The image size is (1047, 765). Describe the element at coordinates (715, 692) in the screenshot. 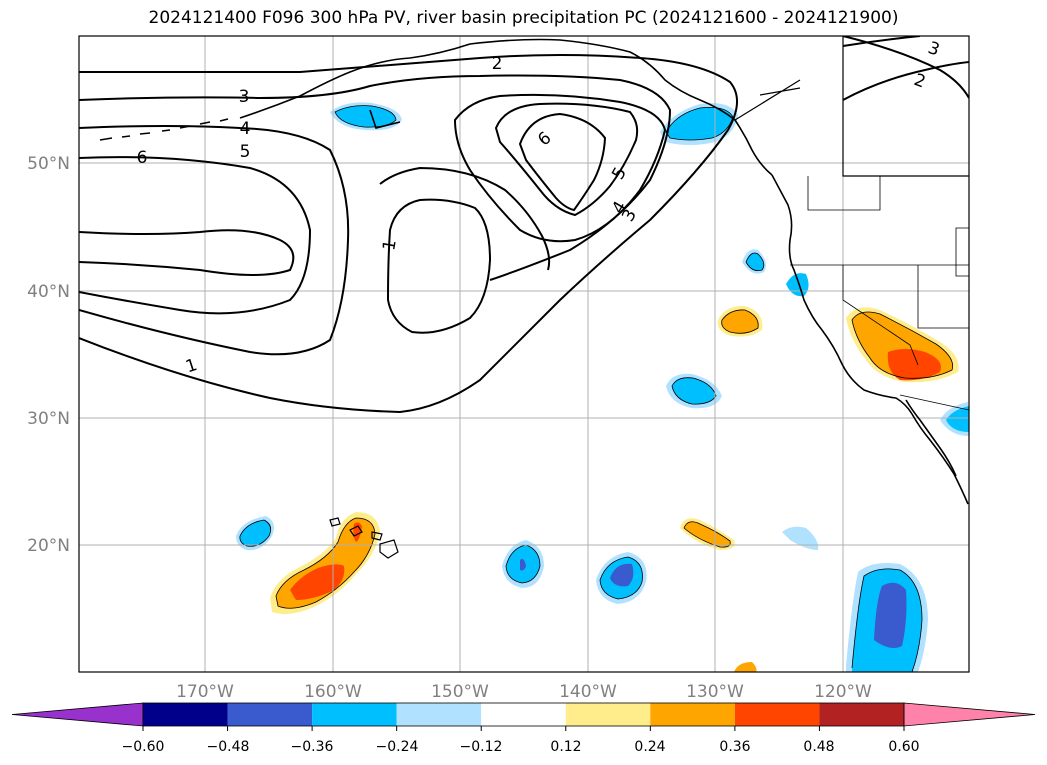

I see `lon-label: 130°W` at that location.